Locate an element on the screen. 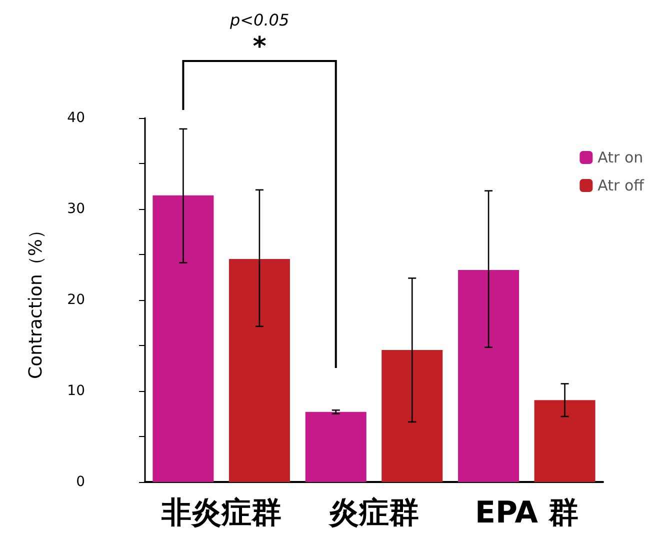  text: p<0.05 is located at coordinates (259, 20).